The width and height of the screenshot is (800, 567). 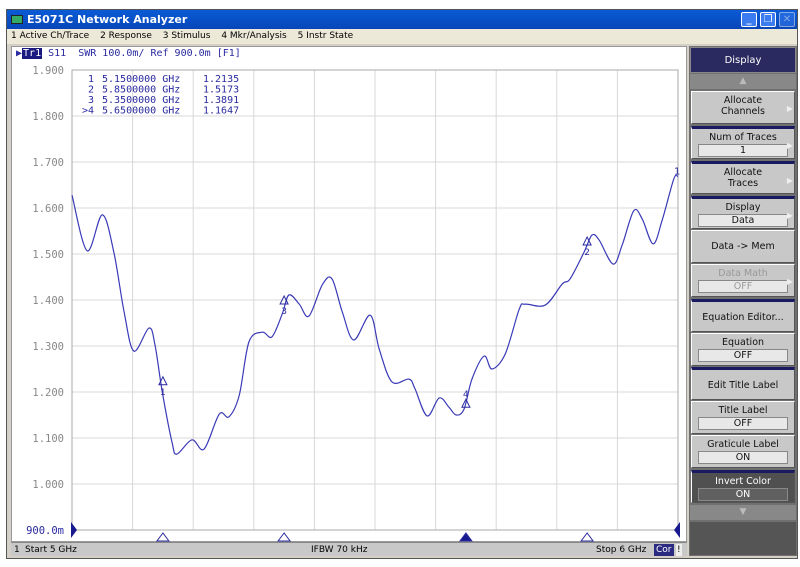 I want to click on trace-end-label: 1, so click(x=677, y=172).